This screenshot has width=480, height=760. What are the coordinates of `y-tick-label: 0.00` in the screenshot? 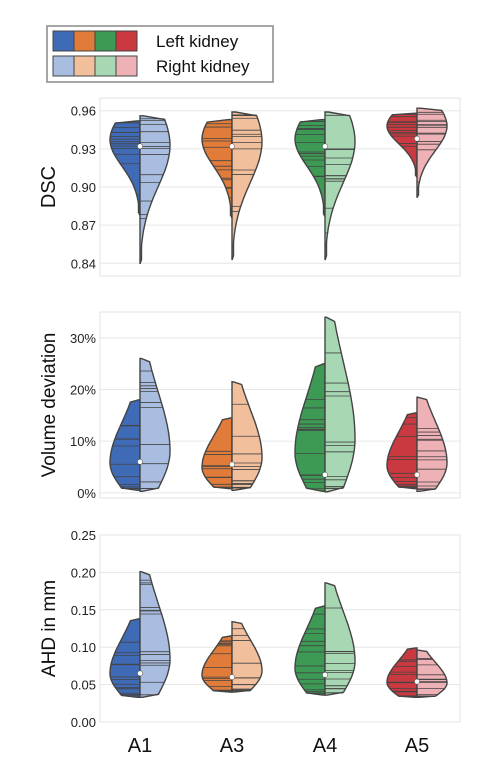 It's located at (83, 722).